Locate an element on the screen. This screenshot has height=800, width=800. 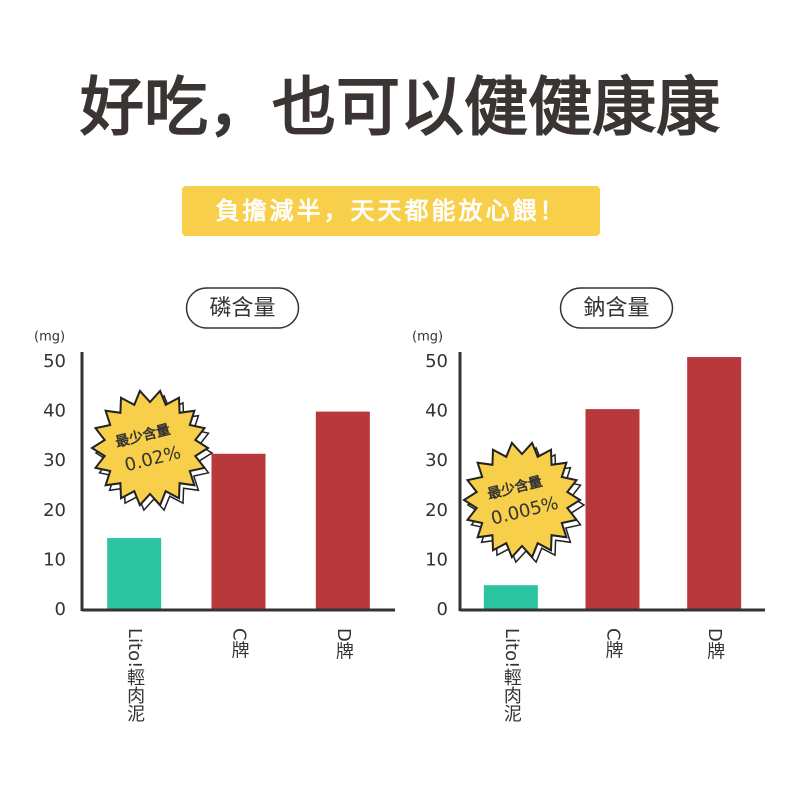
subtitle: 負擔減半，天天都能放心餵！ is located at coordinates (391, 211).